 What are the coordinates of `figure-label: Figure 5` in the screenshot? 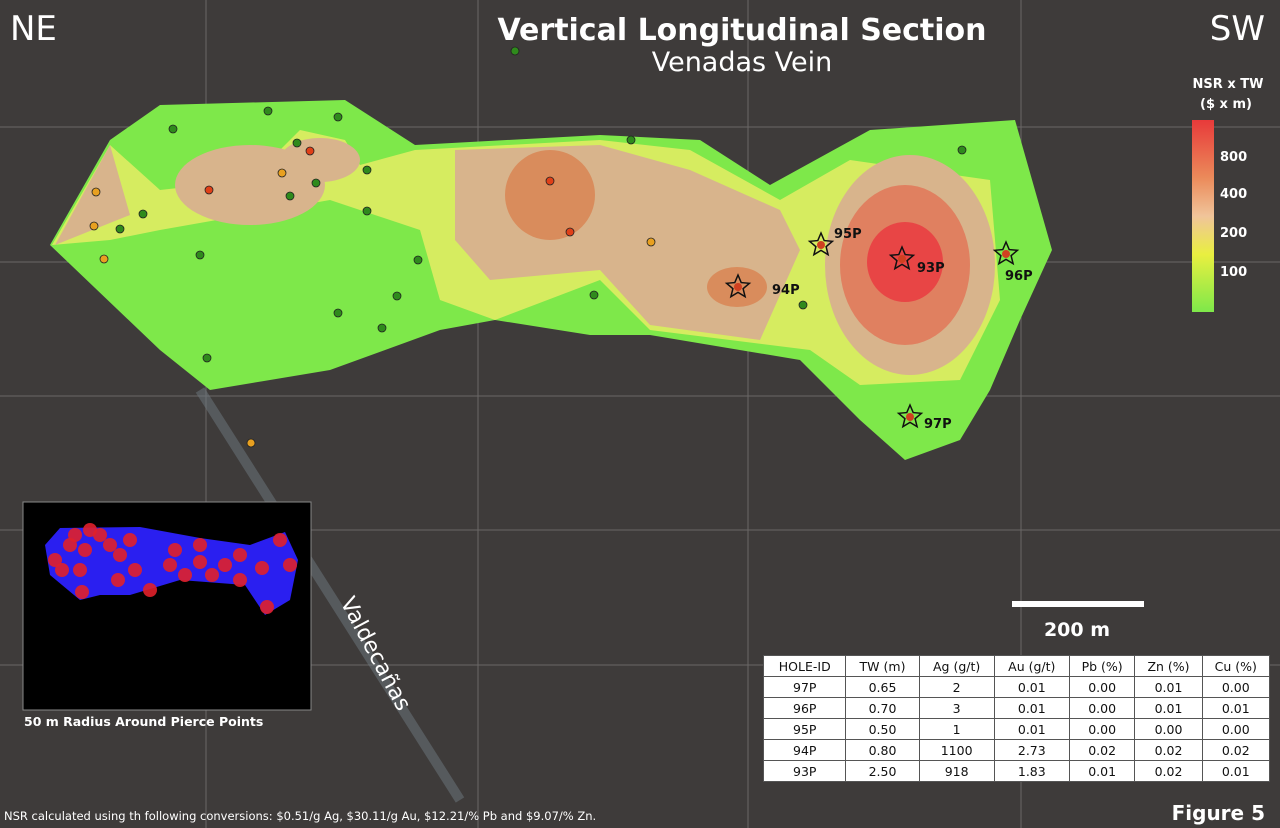 It's located at (1218, 813).